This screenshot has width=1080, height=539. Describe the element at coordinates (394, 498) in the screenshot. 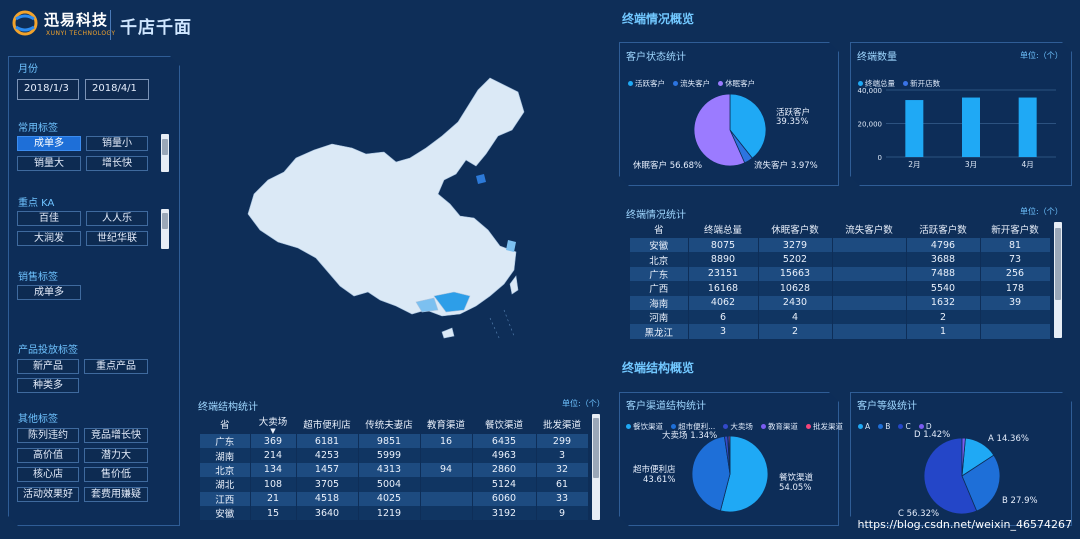

I see `structure-table-row: 江西 21 4518 4025 6060 33` at that location.